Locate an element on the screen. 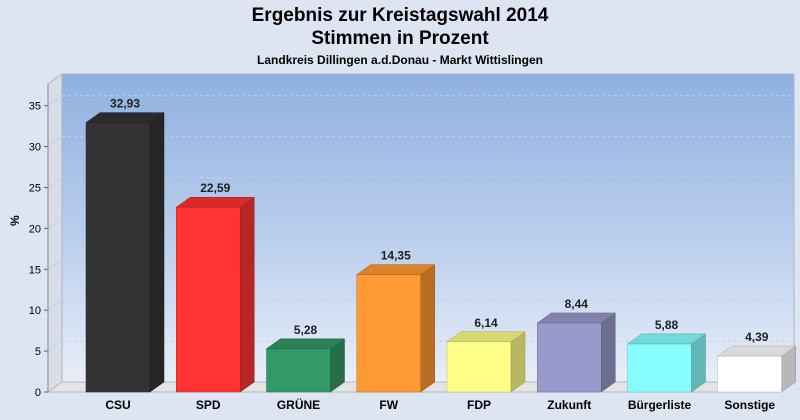  bar-csu is located at coordinates (125, 252).